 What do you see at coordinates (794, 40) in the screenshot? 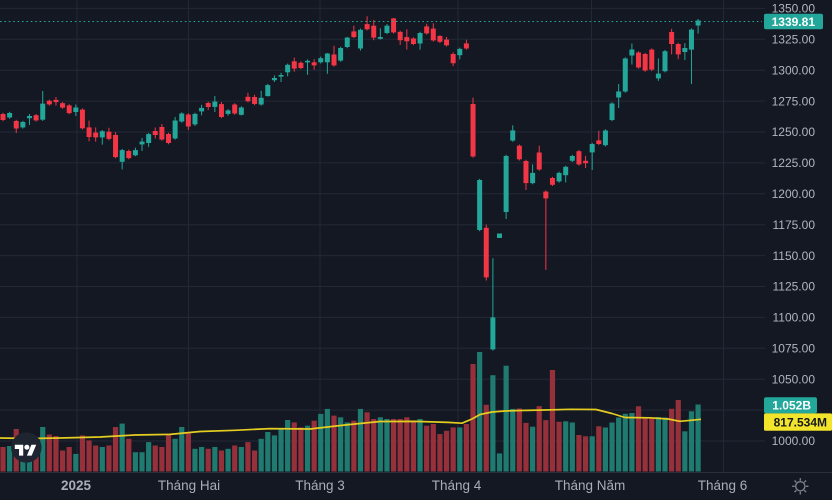
I see `svg-text: 1325.00` at bounding box center [794, 40].